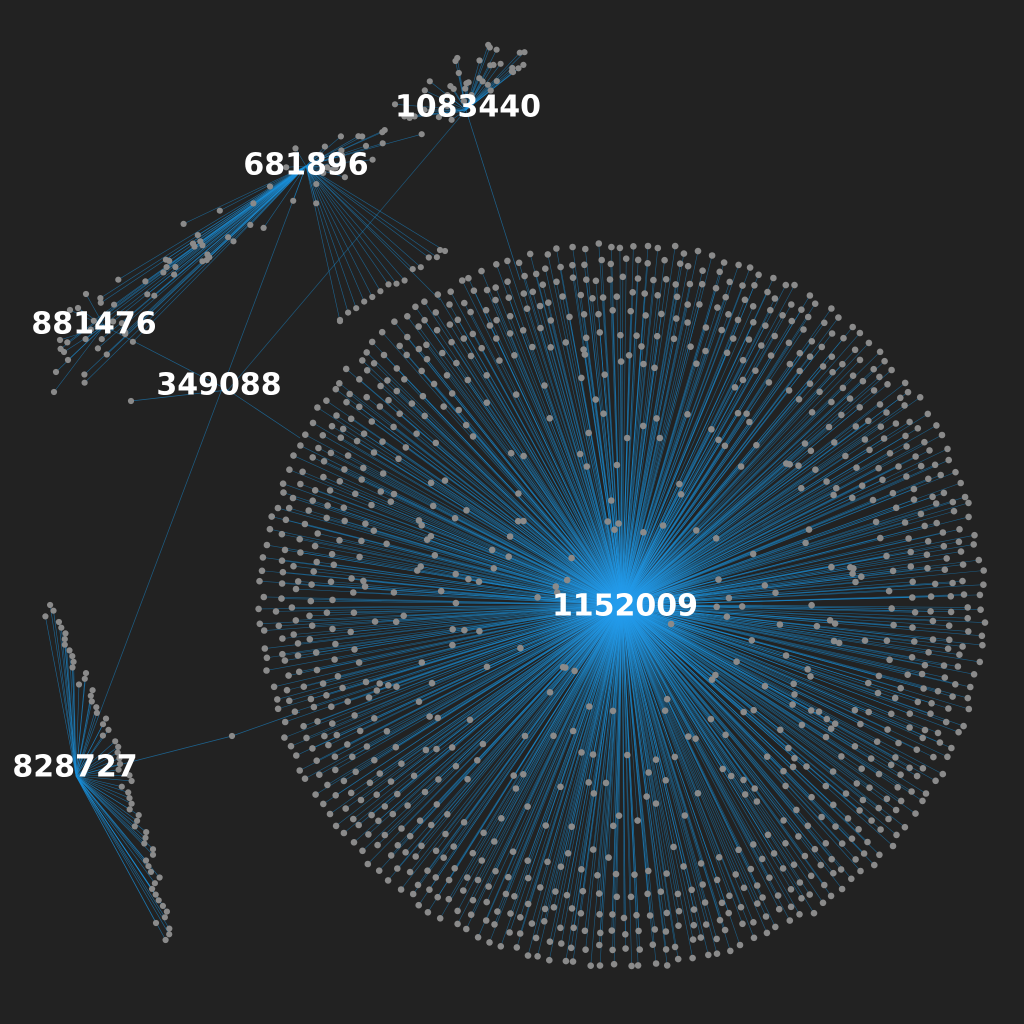 The image size is (1024, 1024). Describe the element at coordinates (74, 767) in the screenshot. I see `hub-label-828727: 828727` at that location.